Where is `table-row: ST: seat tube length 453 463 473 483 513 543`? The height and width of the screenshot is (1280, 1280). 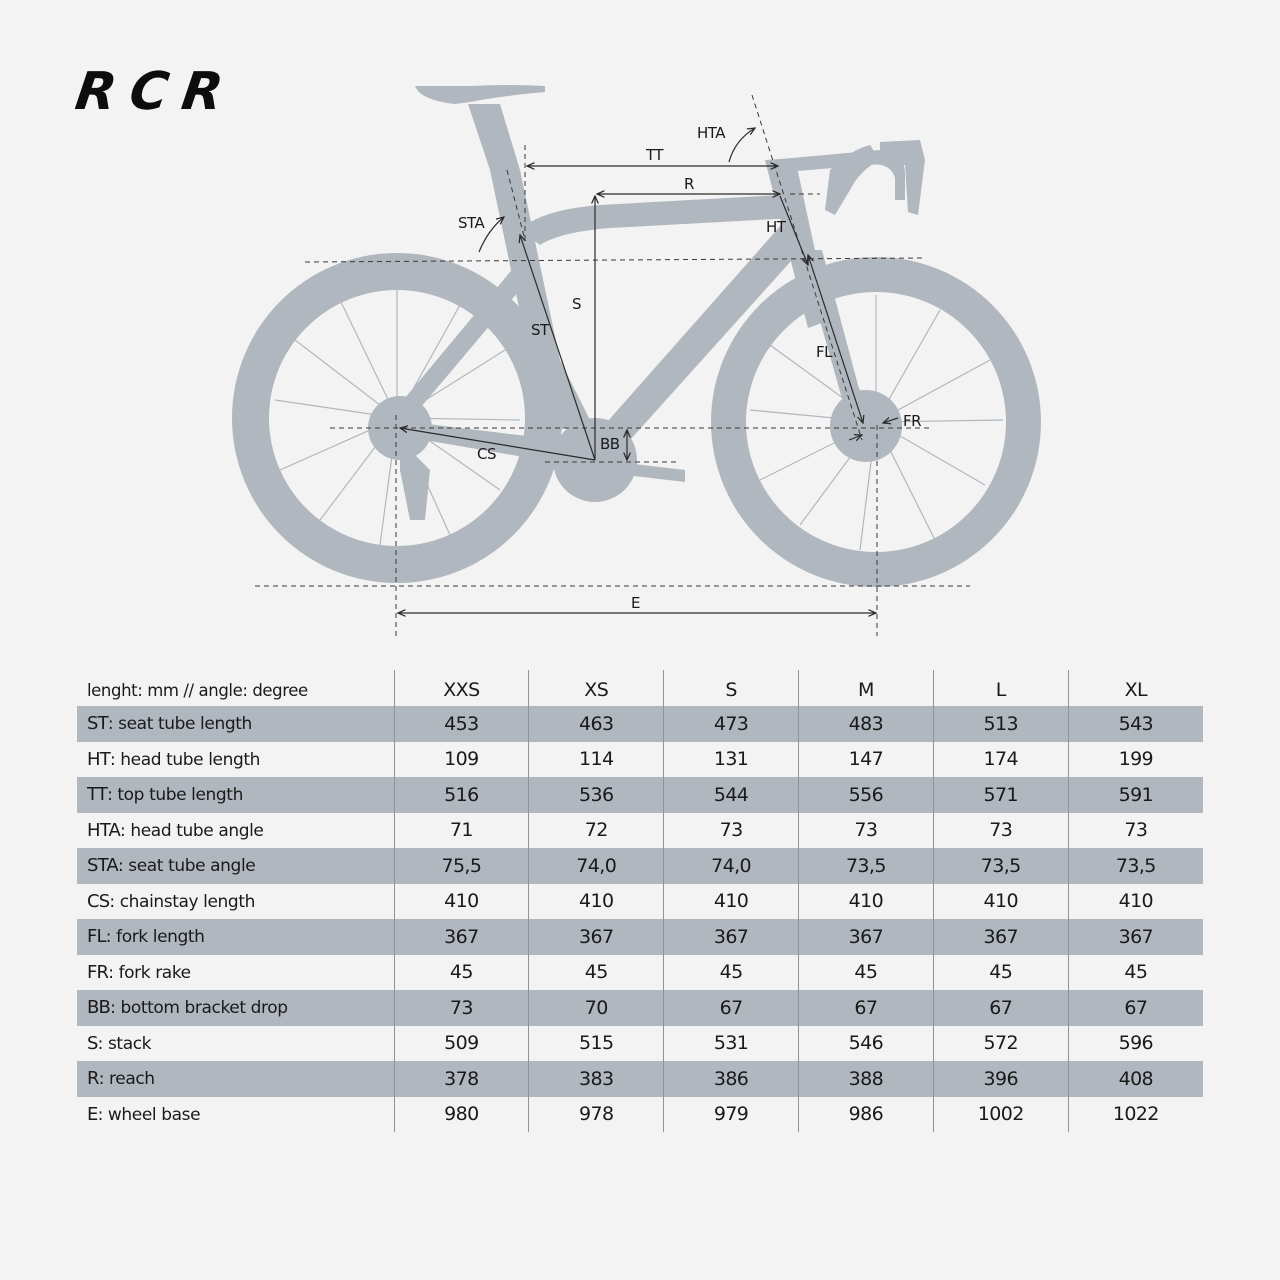
table-row: ST: seat tube length 453 463 473 483 513 543 is located at coordinates (640, 724).